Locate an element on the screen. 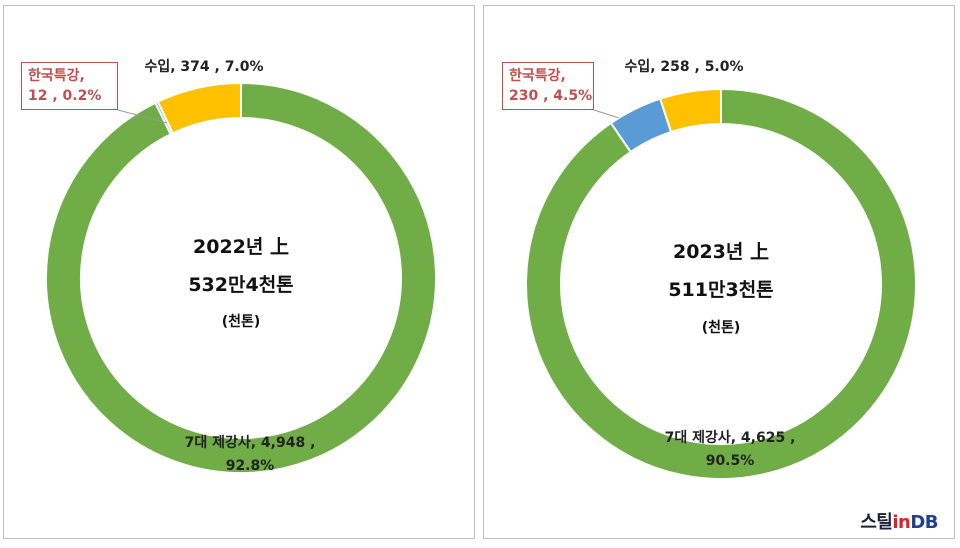  callout-title-2023: 한국특강, is located at coordinates (537, 76).